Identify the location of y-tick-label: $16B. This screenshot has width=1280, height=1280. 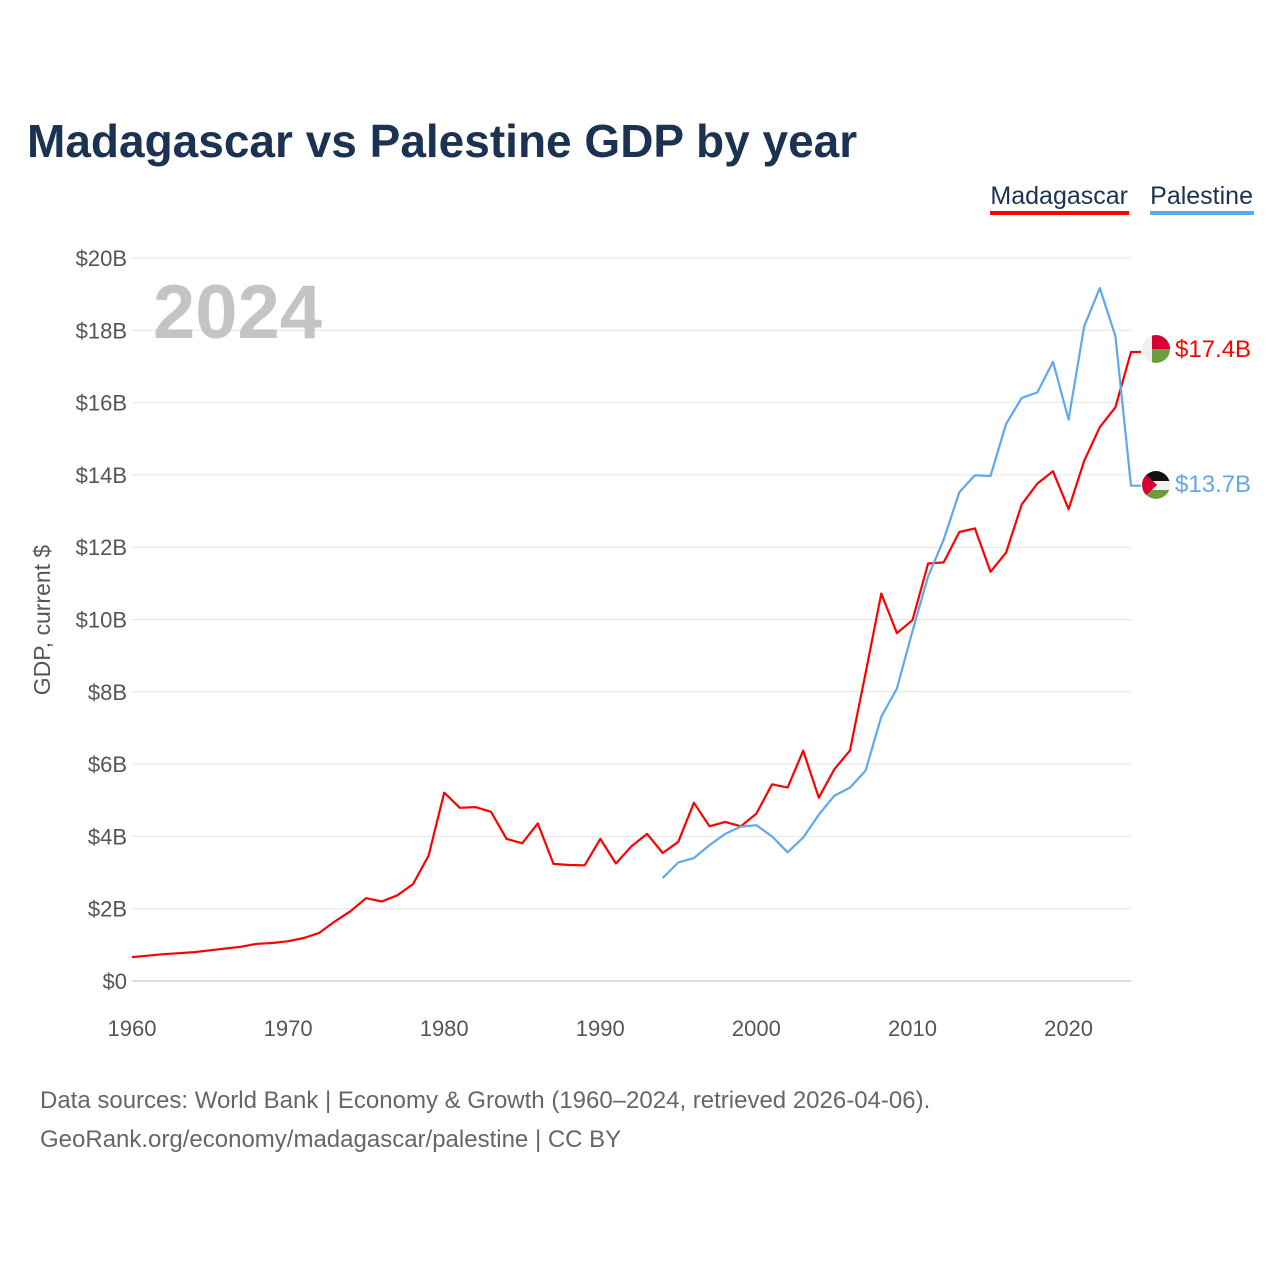
(101, 403).